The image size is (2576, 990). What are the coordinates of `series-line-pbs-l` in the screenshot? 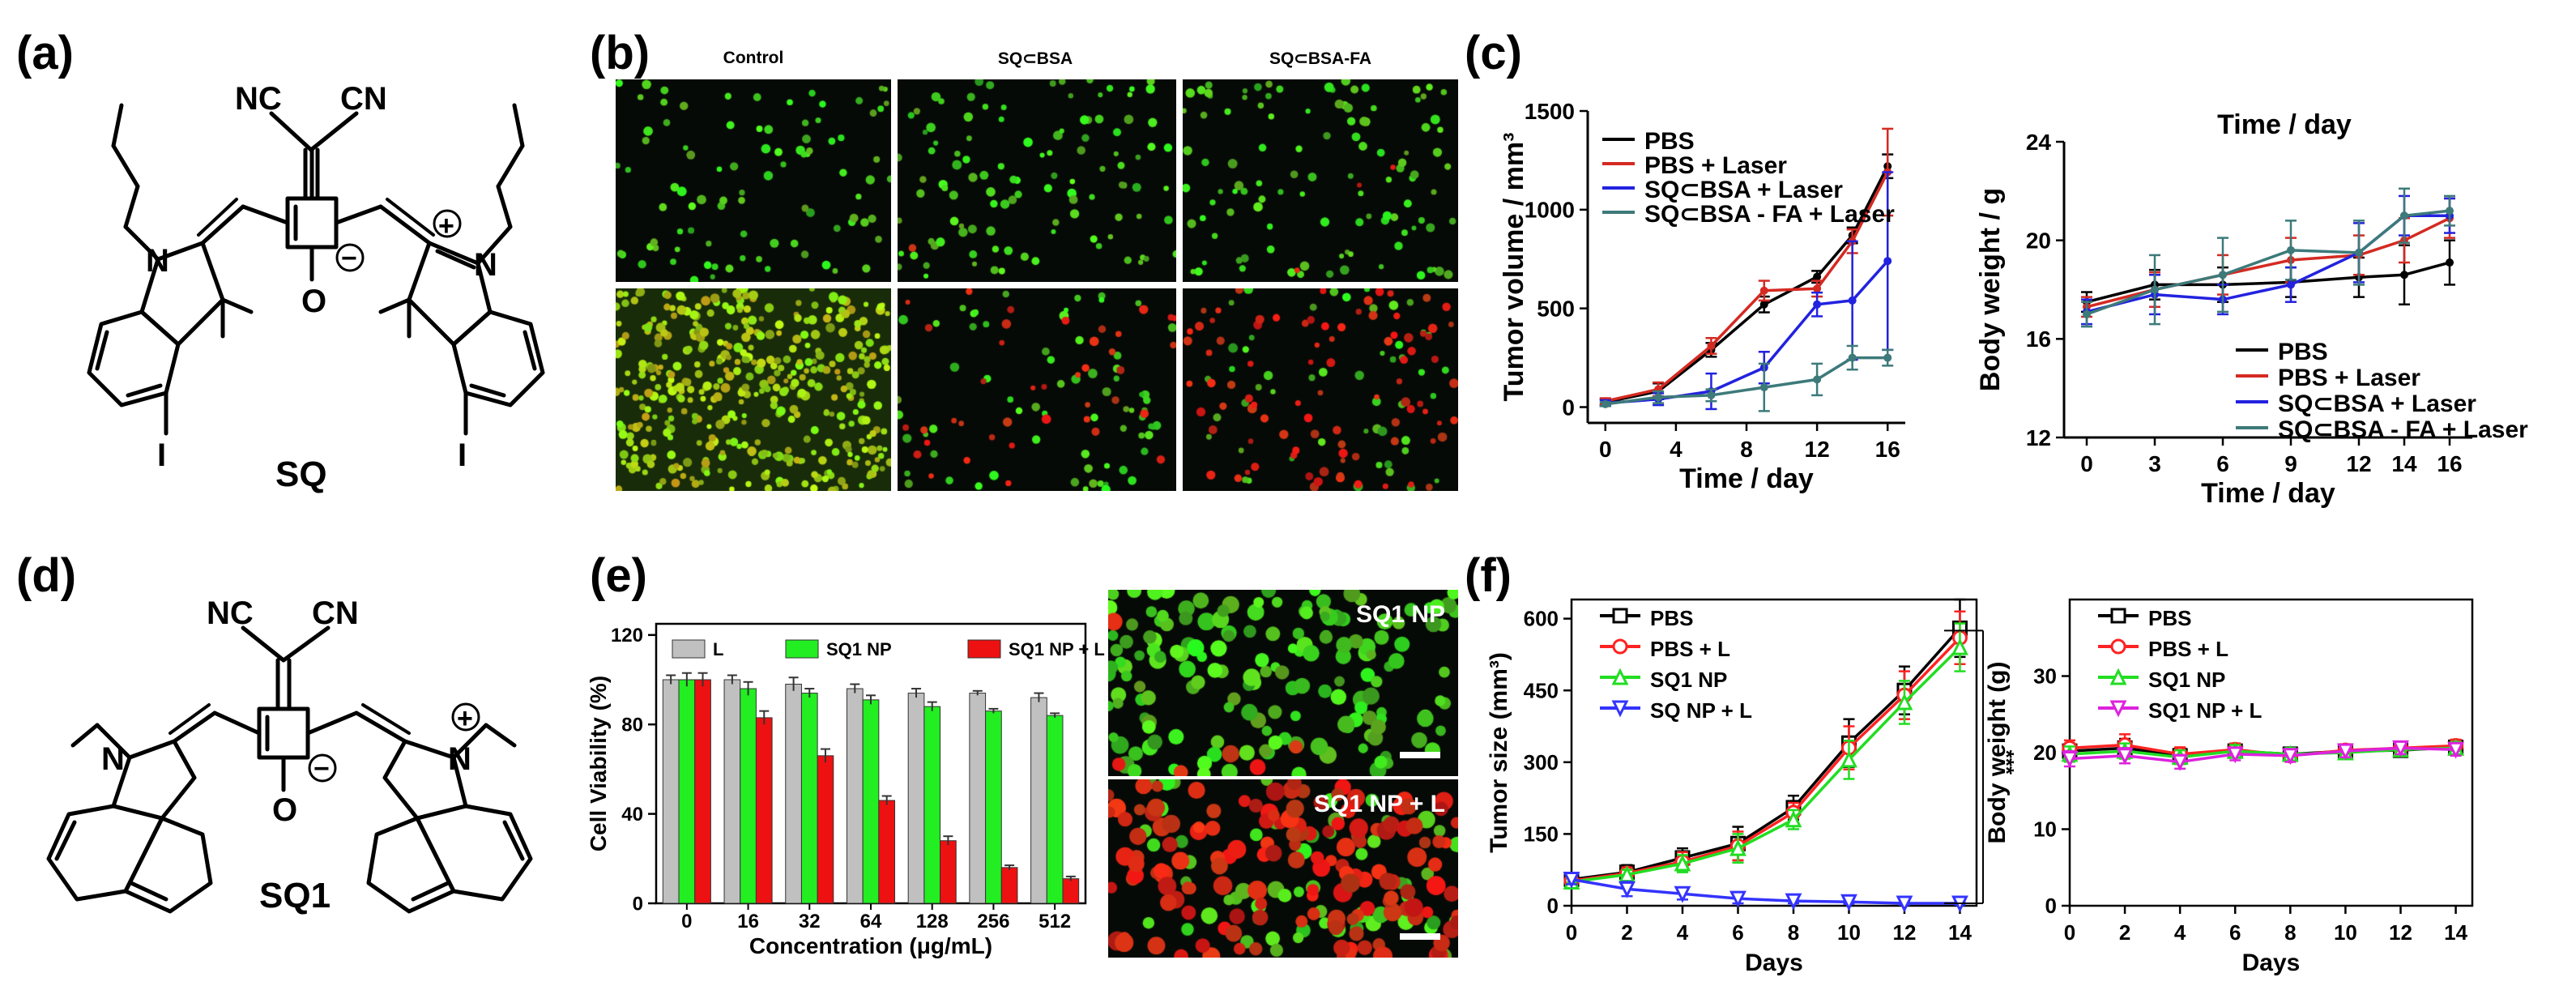 It's located at (1766, 760).